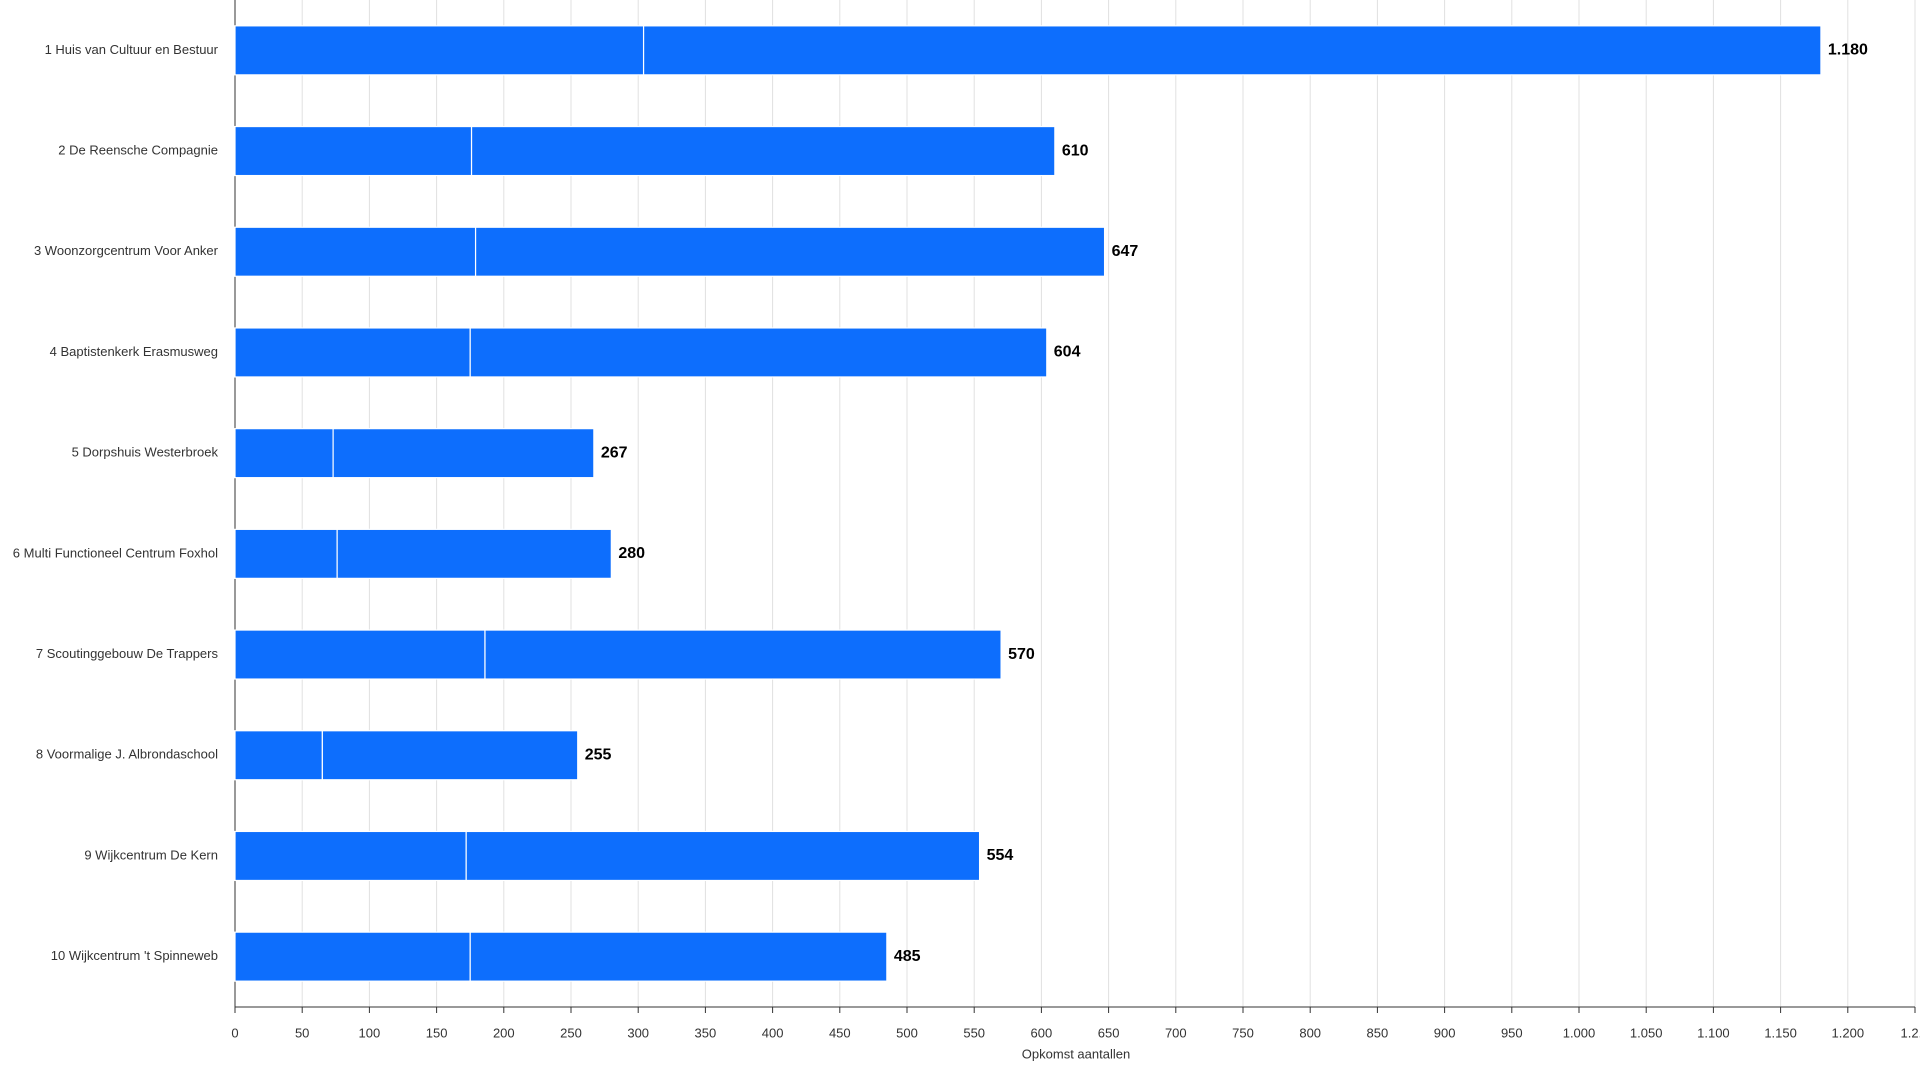 The image size is (1920, 1085). I want to click on x-tick-label: 1.050, so click(1646, 1032).